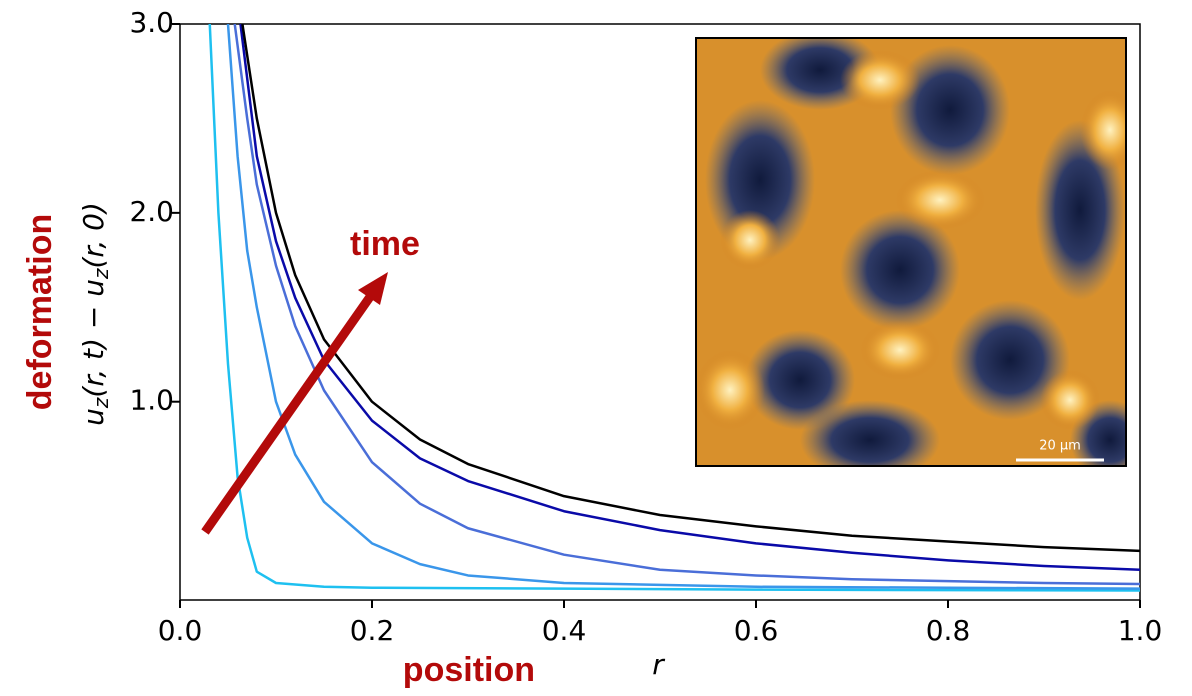 This screenshot has height=696, width=1192. Describe the element at coordinates (948, 630) in the screenshot. I see `x-tick-label: 0.8` at that location.